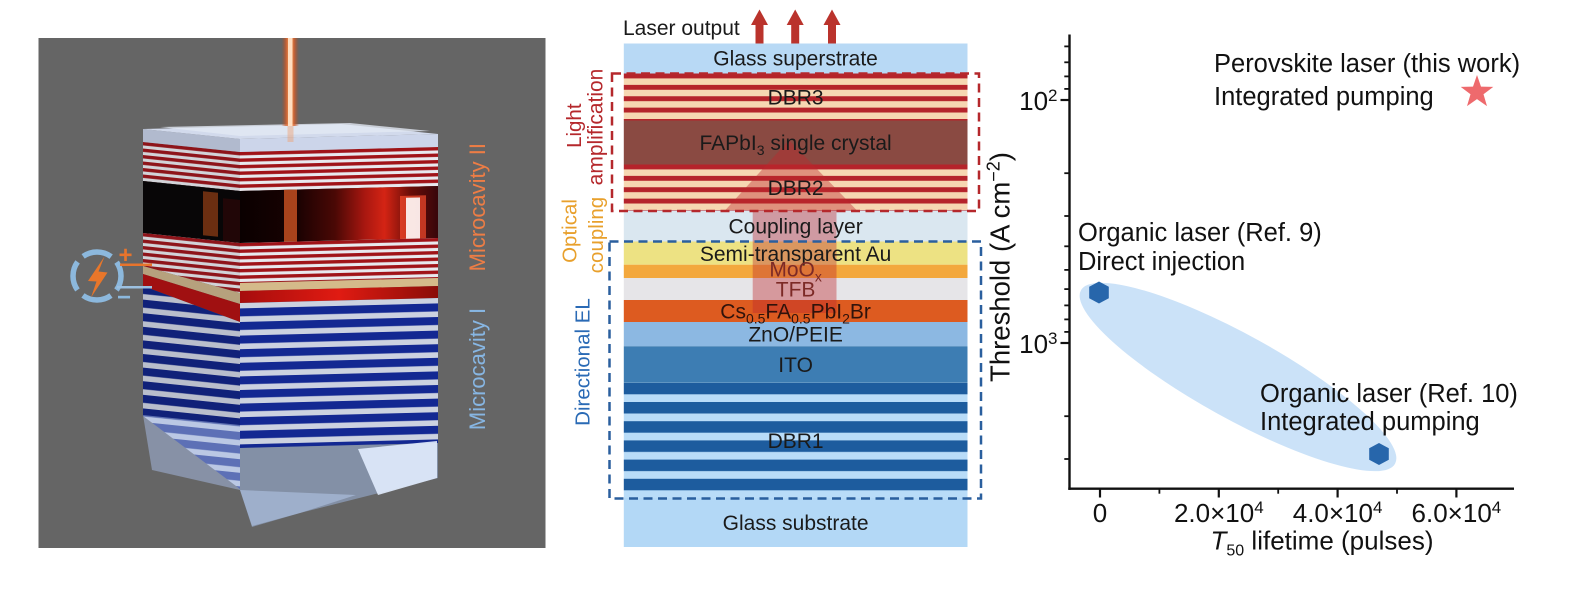 The image size is (1594, 590). I want to click on svg-text: Coupling layer, so click(795, 227).